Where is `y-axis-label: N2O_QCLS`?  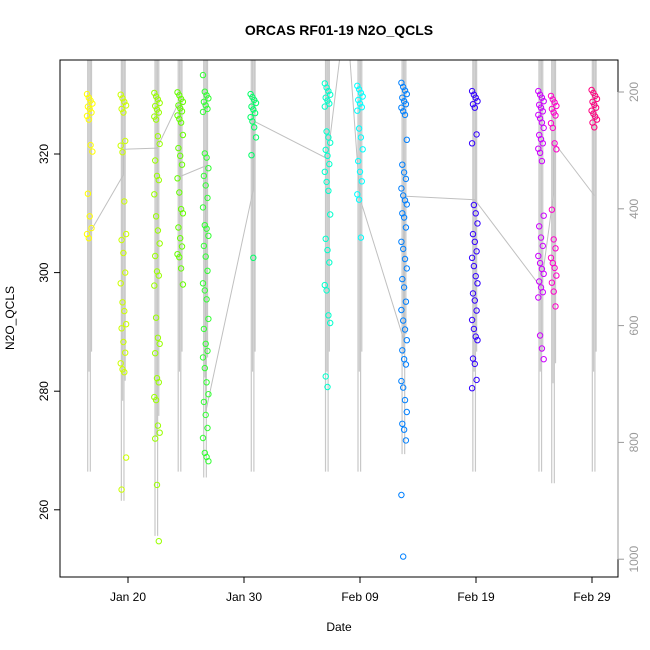 y-axis-label: N2O_QCLS is located at coordinates (10, 318).